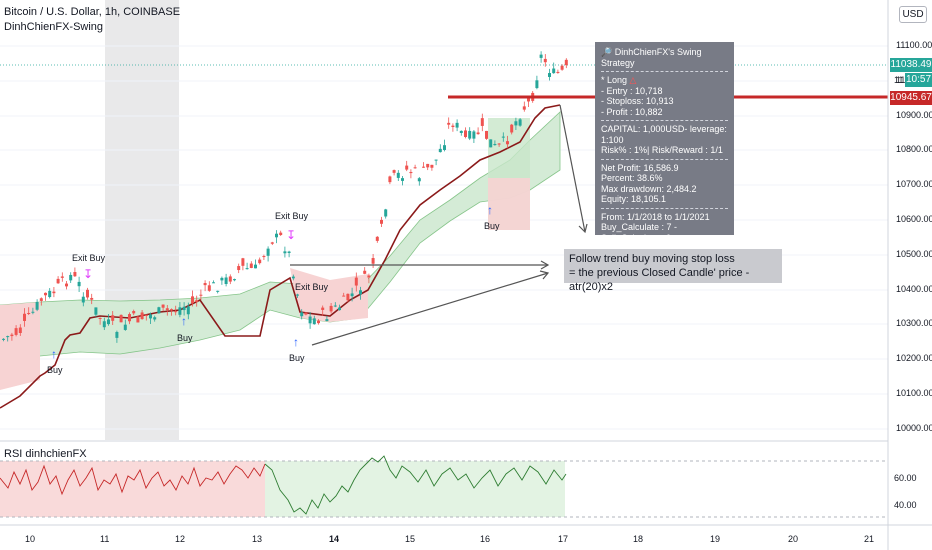 This screenshot has width=932, height=550. Describe the element at coordinates (793, 539) in the screenshot. I see `time-tick: 20` at that location.